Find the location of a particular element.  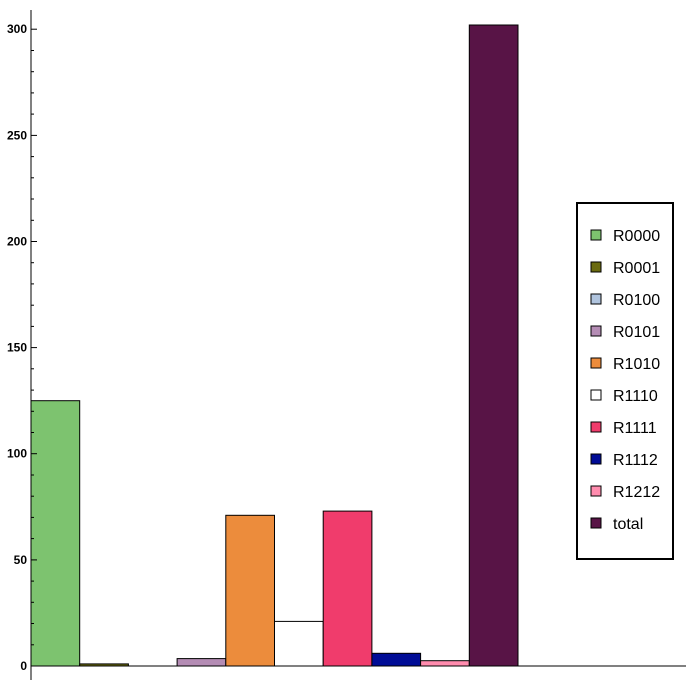

legend-label-total: total is located at coordinates (628, 524).